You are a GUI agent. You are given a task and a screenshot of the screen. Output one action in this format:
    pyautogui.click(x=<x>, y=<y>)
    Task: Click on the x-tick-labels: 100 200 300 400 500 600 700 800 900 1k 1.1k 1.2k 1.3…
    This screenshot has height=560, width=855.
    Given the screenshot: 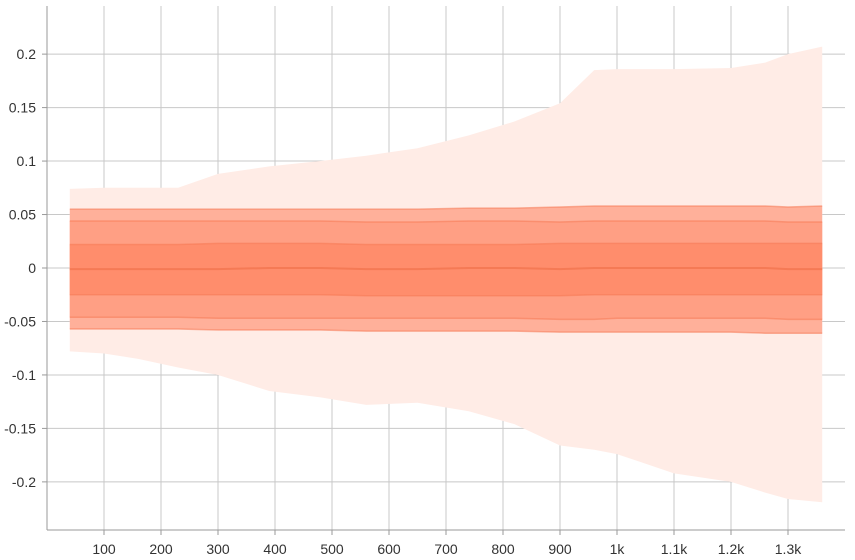 What is the action you would take?
    pyautogui.click(x=447, y=549)
    